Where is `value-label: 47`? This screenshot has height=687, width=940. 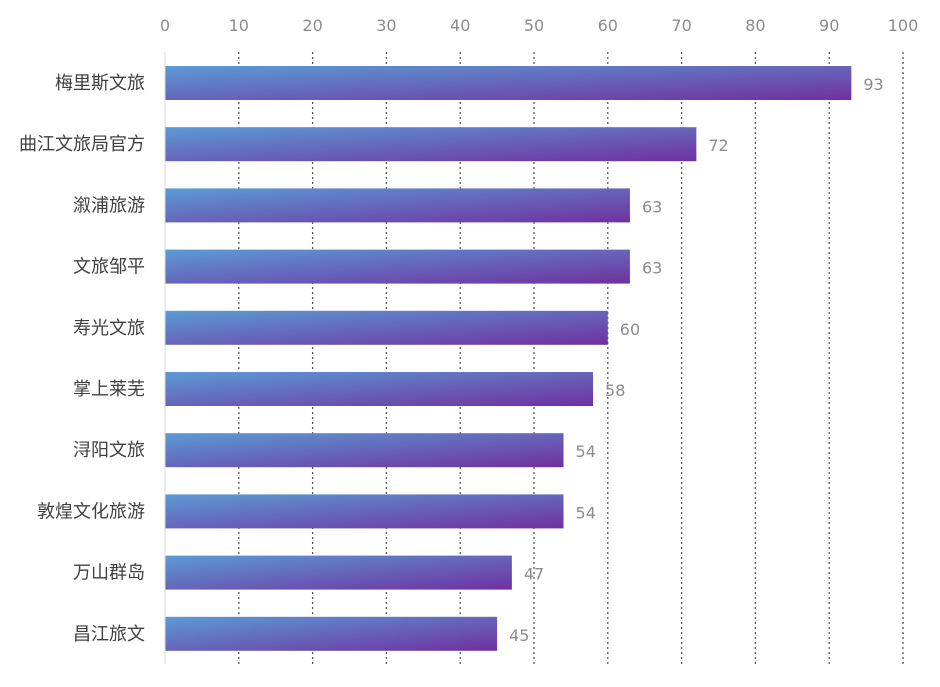 value-label: 47 is located at coordinates (534, 574).